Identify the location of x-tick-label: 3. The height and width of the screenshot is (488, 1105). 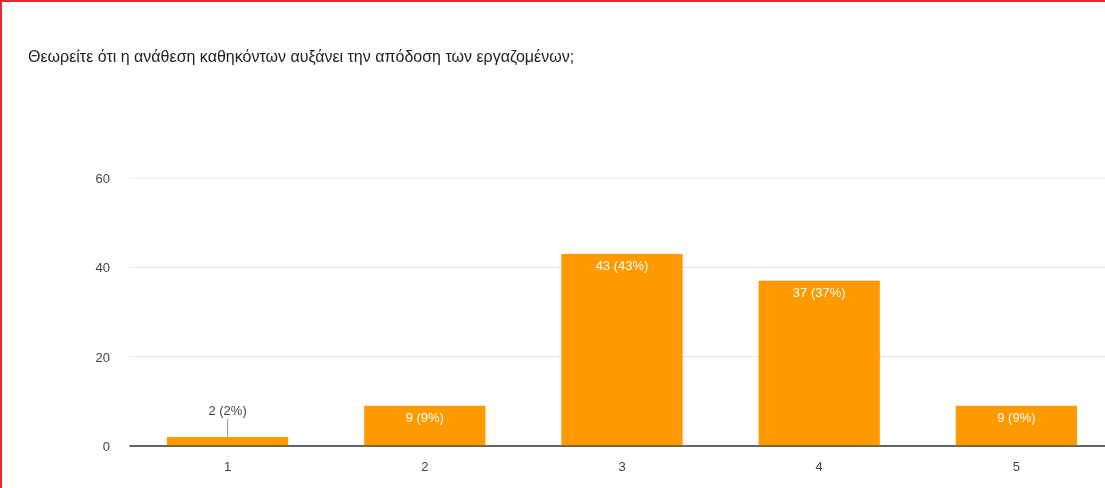
(622, 466).